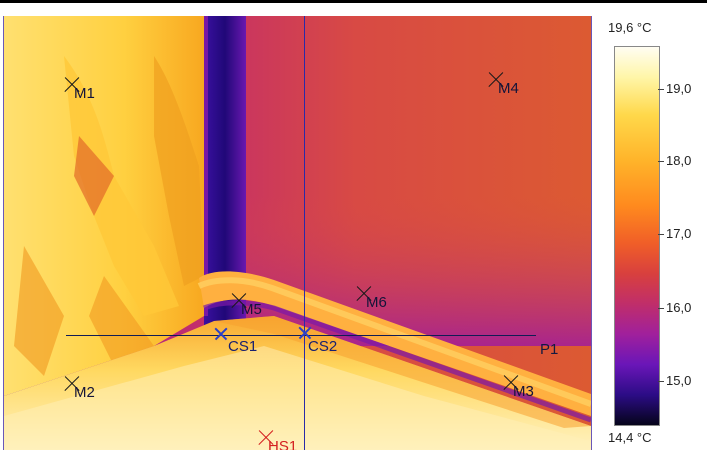 The height and width of the screenshot is (450, 707). Describe the element at coordinates (376, 302) in the screenshot. I see `marker-label: M6` at that location.